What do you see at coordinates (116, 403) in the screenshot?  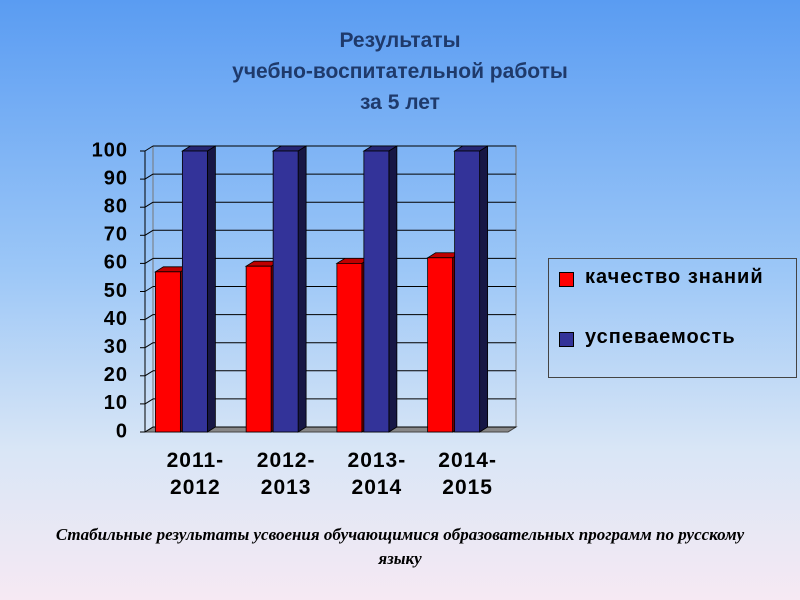 I see `y-tick-label: 10` at bounding box center [116, 403].